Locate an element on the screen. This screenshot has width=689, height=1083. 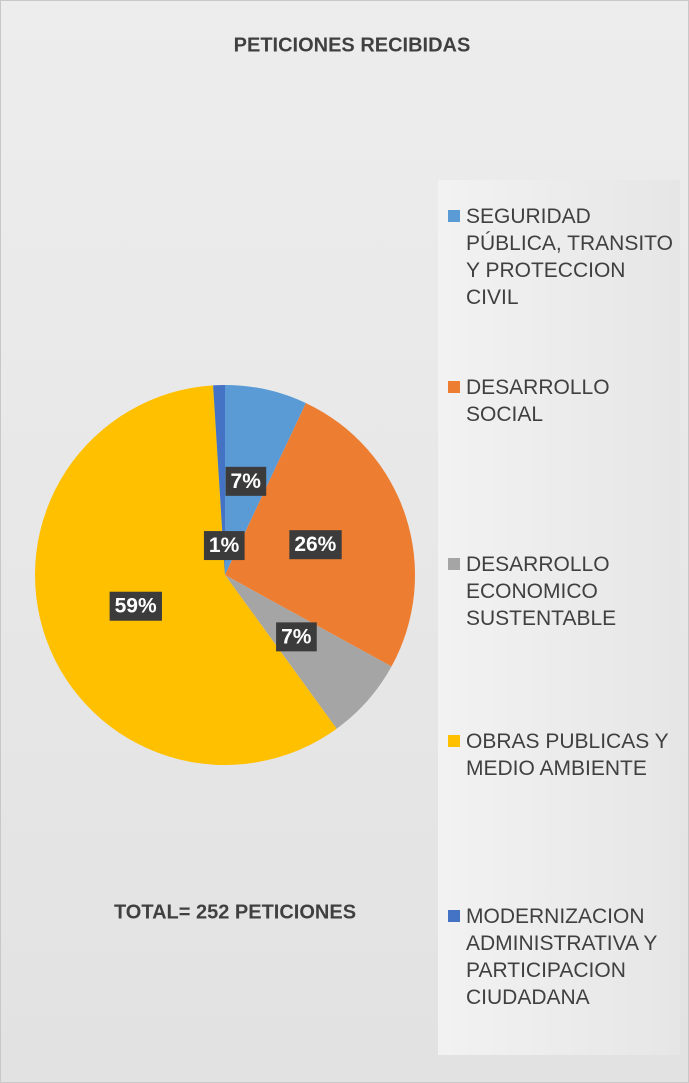
legend-label: DESARROLLO SOCIAL is located at coordinates (538, 401).